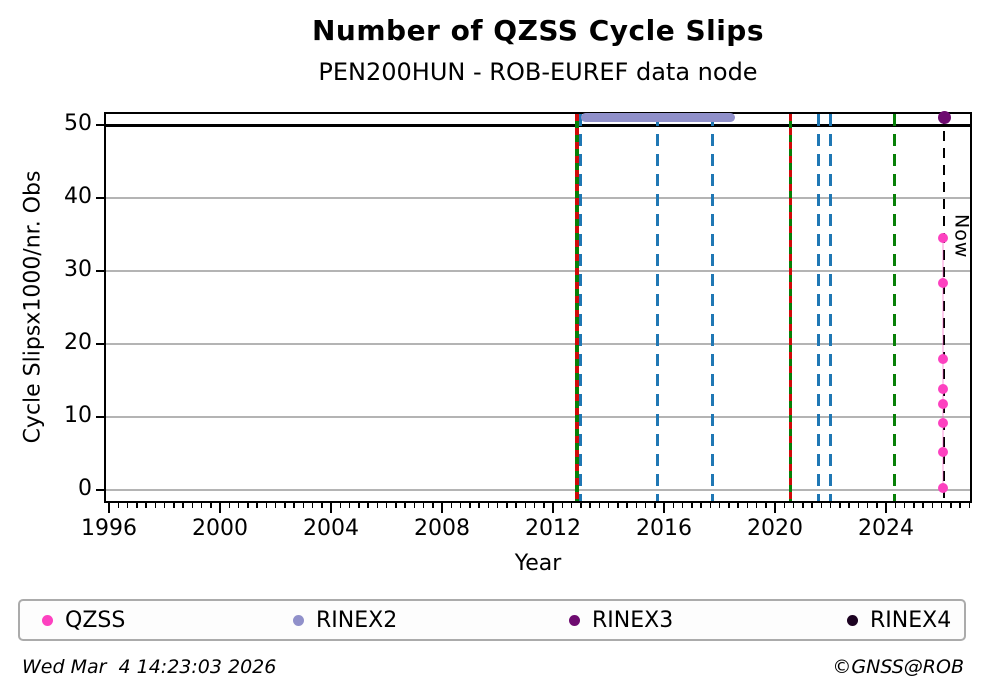 This screenshot has width=992, height=699. Describe the element at coordinates (331, 528) in the screenshot. I see `x-tick-label: 2004` at that location.